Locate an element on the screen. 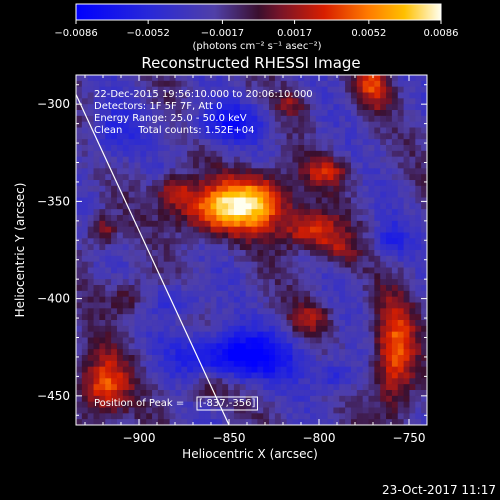 The image size is (500, 500). x-tick-label: −800 is located at coordinates (319, 438).